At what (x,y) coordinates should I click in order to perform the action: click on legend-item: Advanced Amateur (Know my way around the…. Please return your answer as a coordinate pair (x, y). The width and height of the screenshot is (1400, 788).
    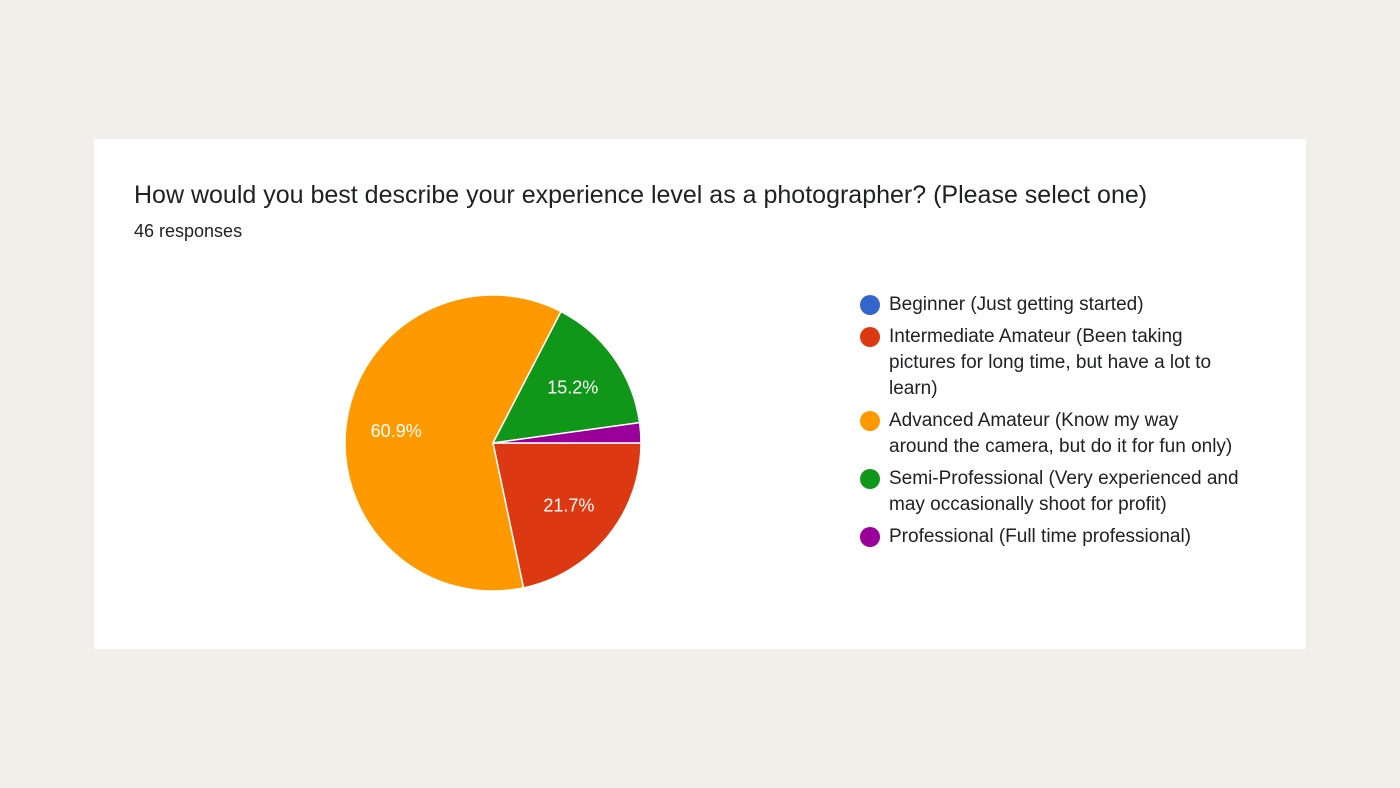
    Looking at the image, I should click on (1050, 434).